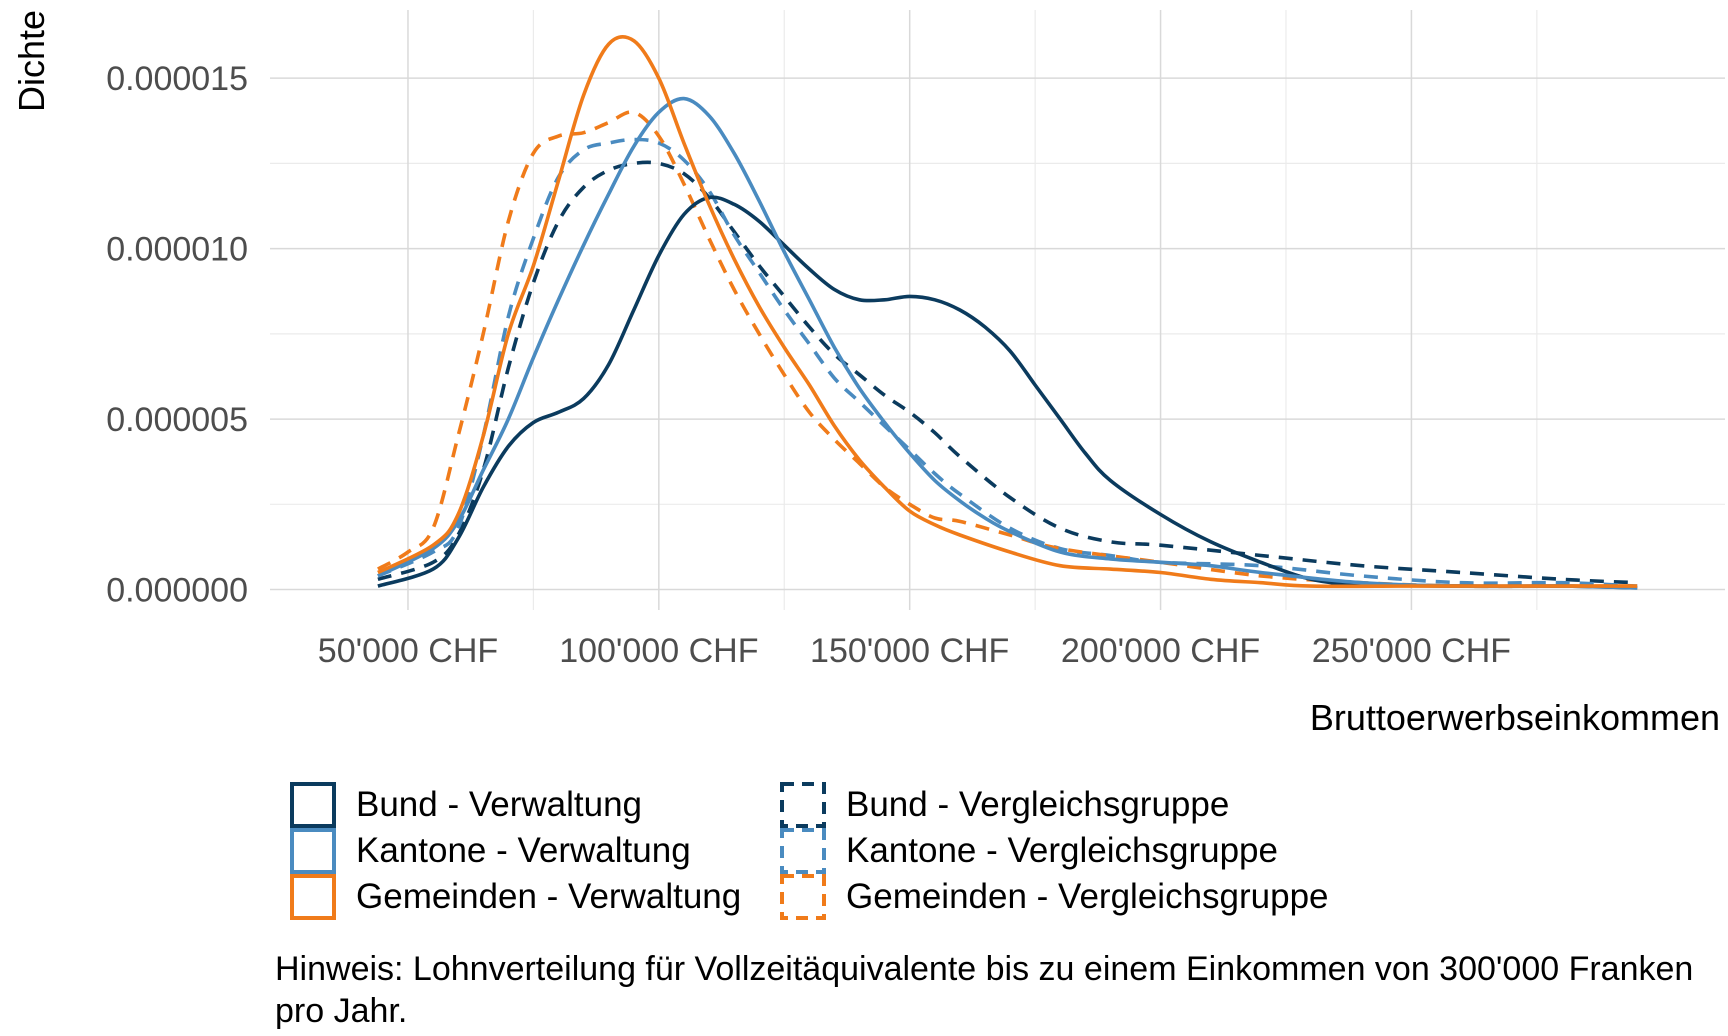 The height and width of the screenshot is (1036, 1728). I want to click on x-tick-label: 150'000 CHF, so click(909, 651).